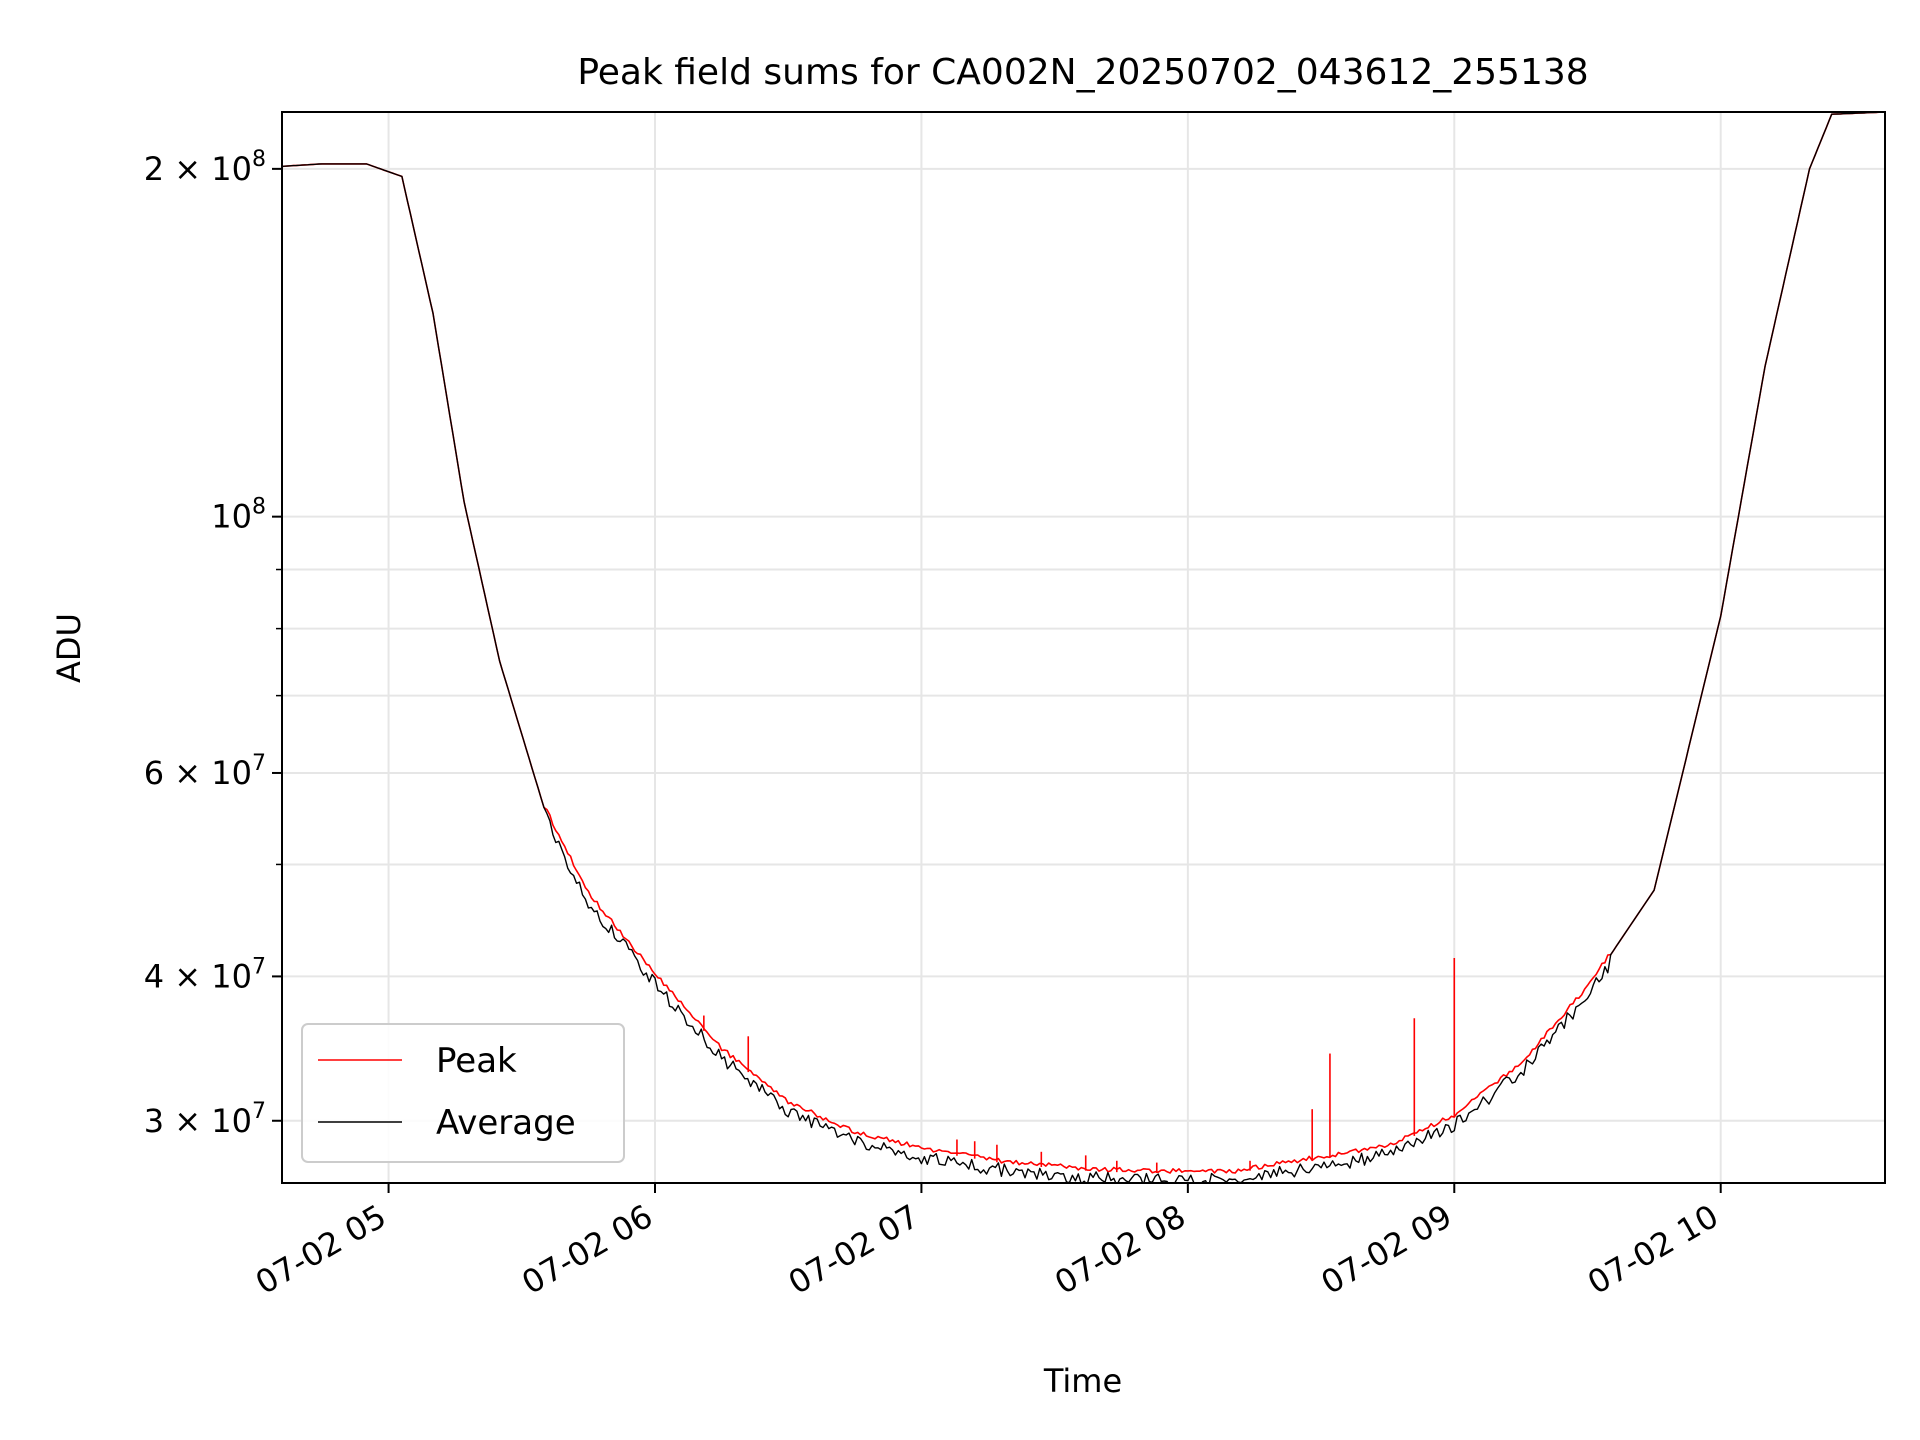 This screenshot has height=1440, width=1920. I want to click on y-tick-label: 6 × 107, so click(205, 771).